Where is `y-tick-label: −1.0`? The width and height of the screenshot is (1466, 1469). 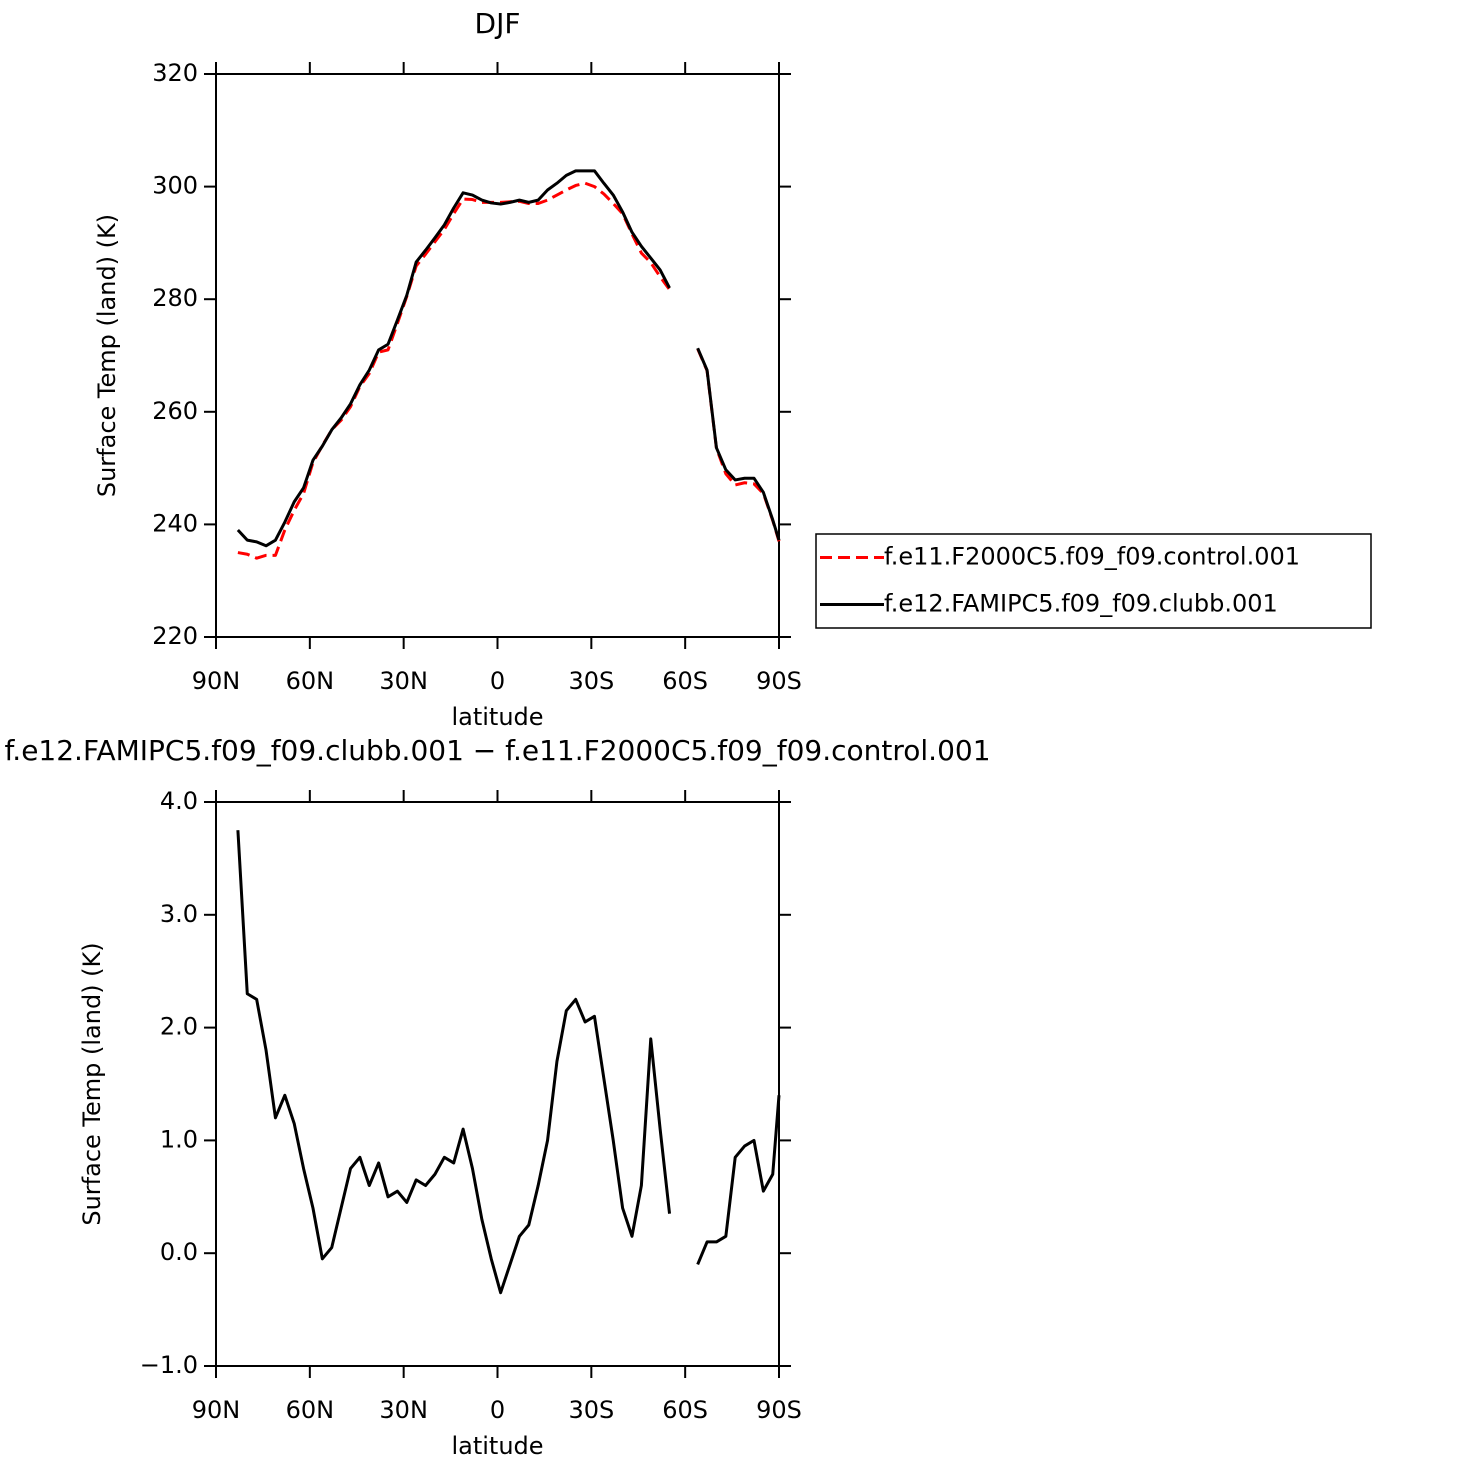 y-tick-label: −1.0 is located at coordinates (169, 1365).